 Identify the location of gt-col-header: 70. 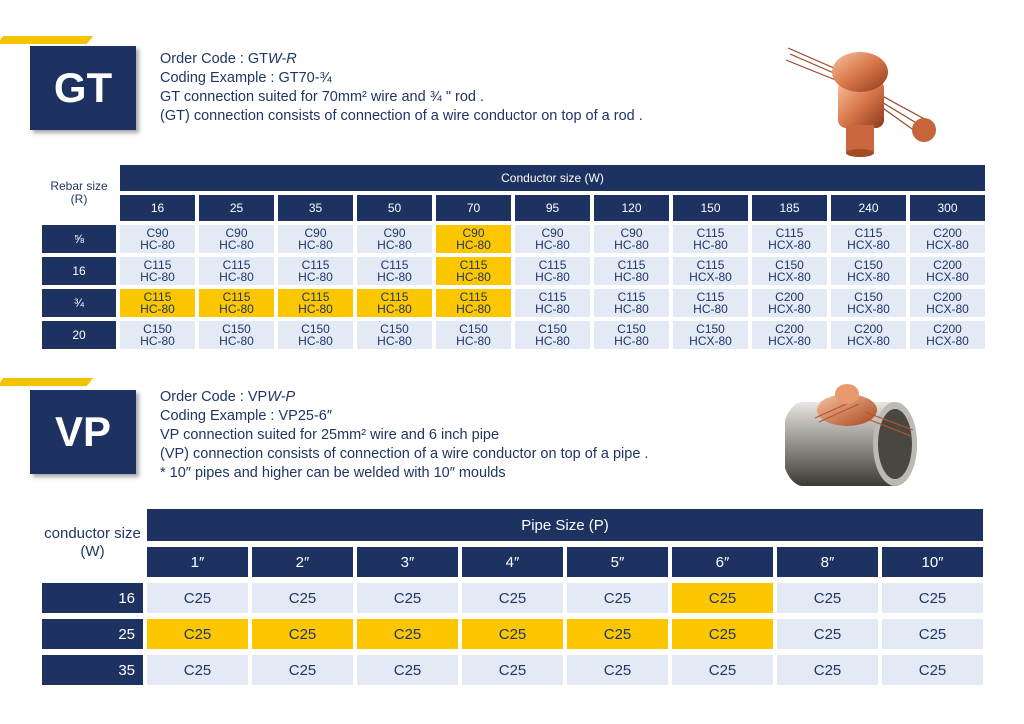
(473, 208).